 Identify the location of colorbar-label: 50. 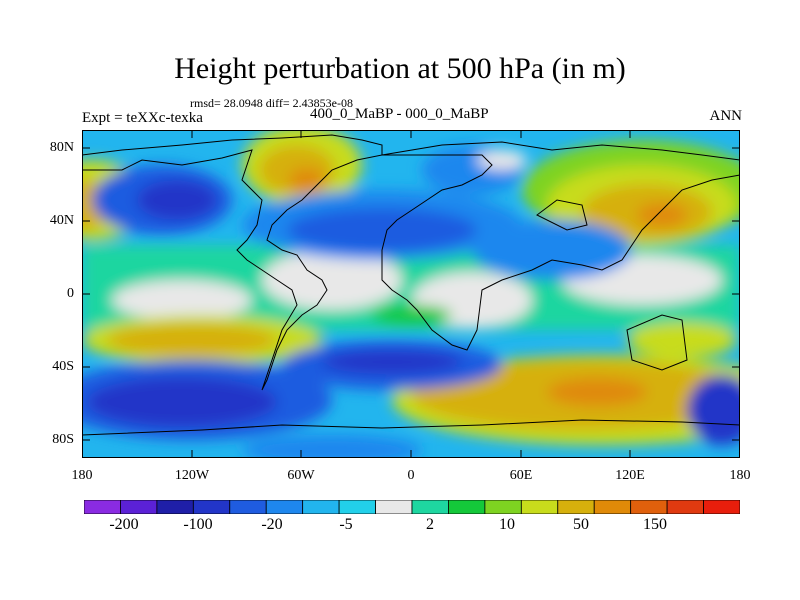
(581, 524).